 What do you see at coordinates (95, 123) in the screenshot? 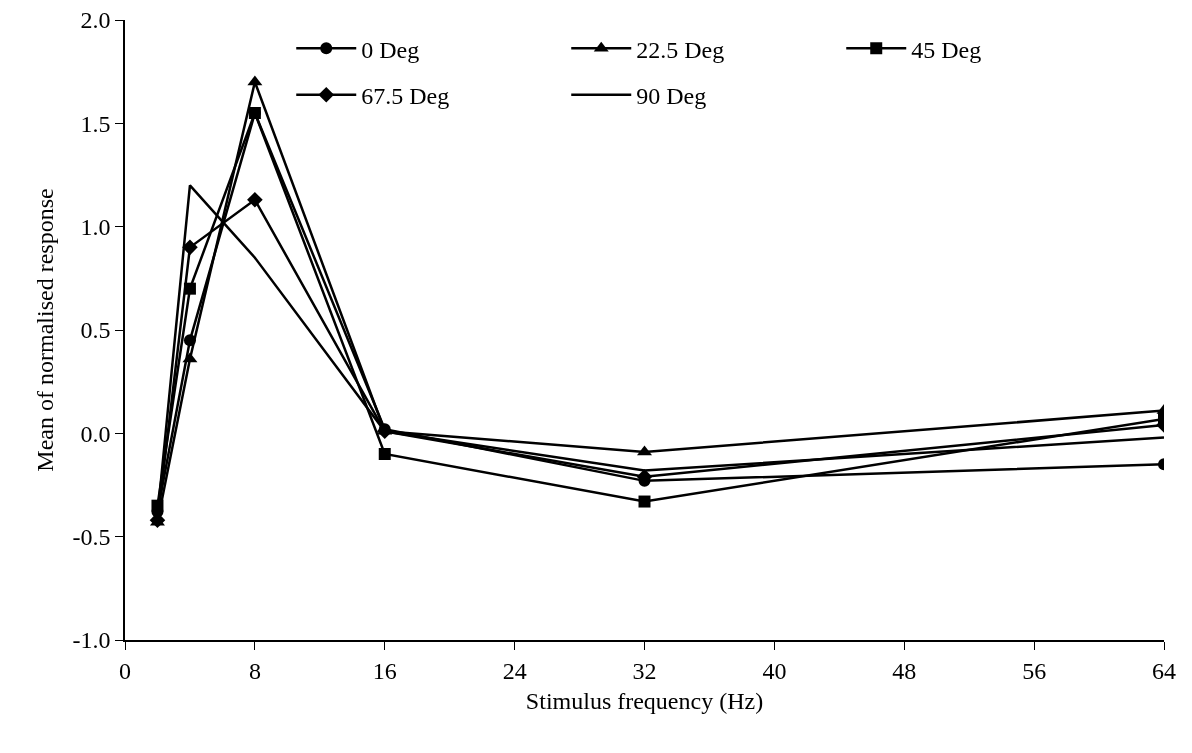
I see `y-tick-label: 1.5` at bounding box center [95, 123].